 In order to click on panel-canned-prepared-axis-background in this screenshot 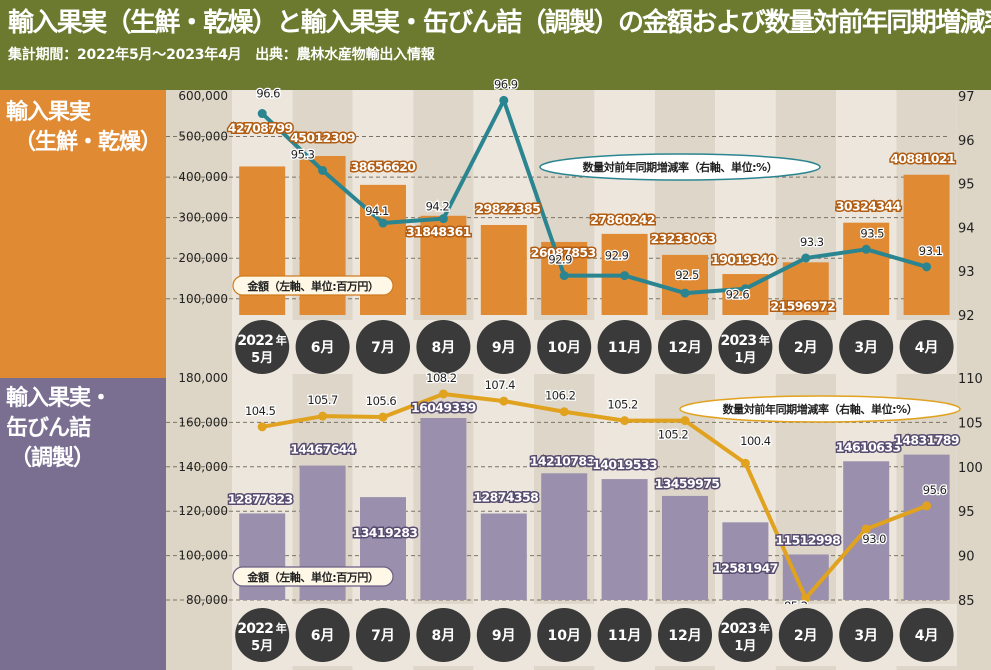, I will do `click(199, 524)`.